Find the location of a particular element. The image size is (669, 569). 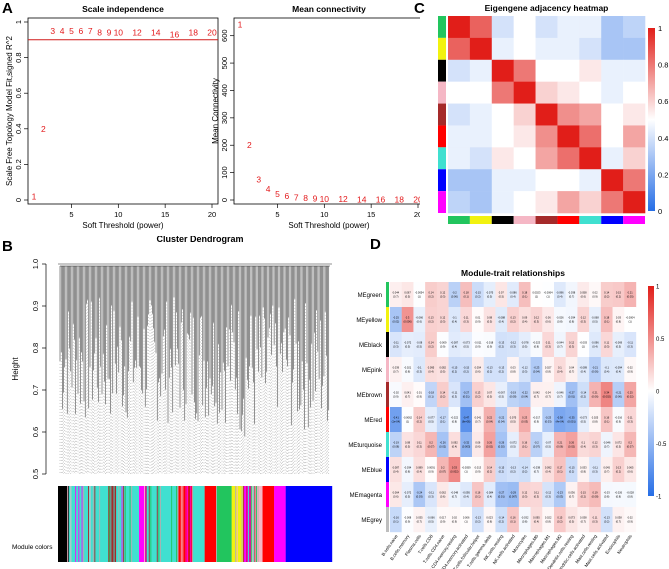

row-module-color-brown is located at coordinates (442, 114).